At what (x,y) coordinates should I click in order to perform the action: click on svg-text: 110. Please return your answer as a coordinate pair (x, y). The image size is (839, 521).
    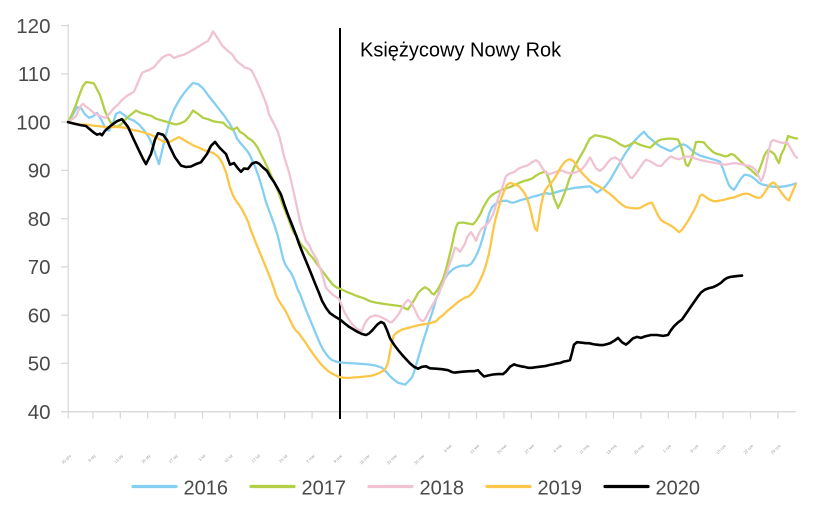
    Looking at the image, I should click on (34, 74).